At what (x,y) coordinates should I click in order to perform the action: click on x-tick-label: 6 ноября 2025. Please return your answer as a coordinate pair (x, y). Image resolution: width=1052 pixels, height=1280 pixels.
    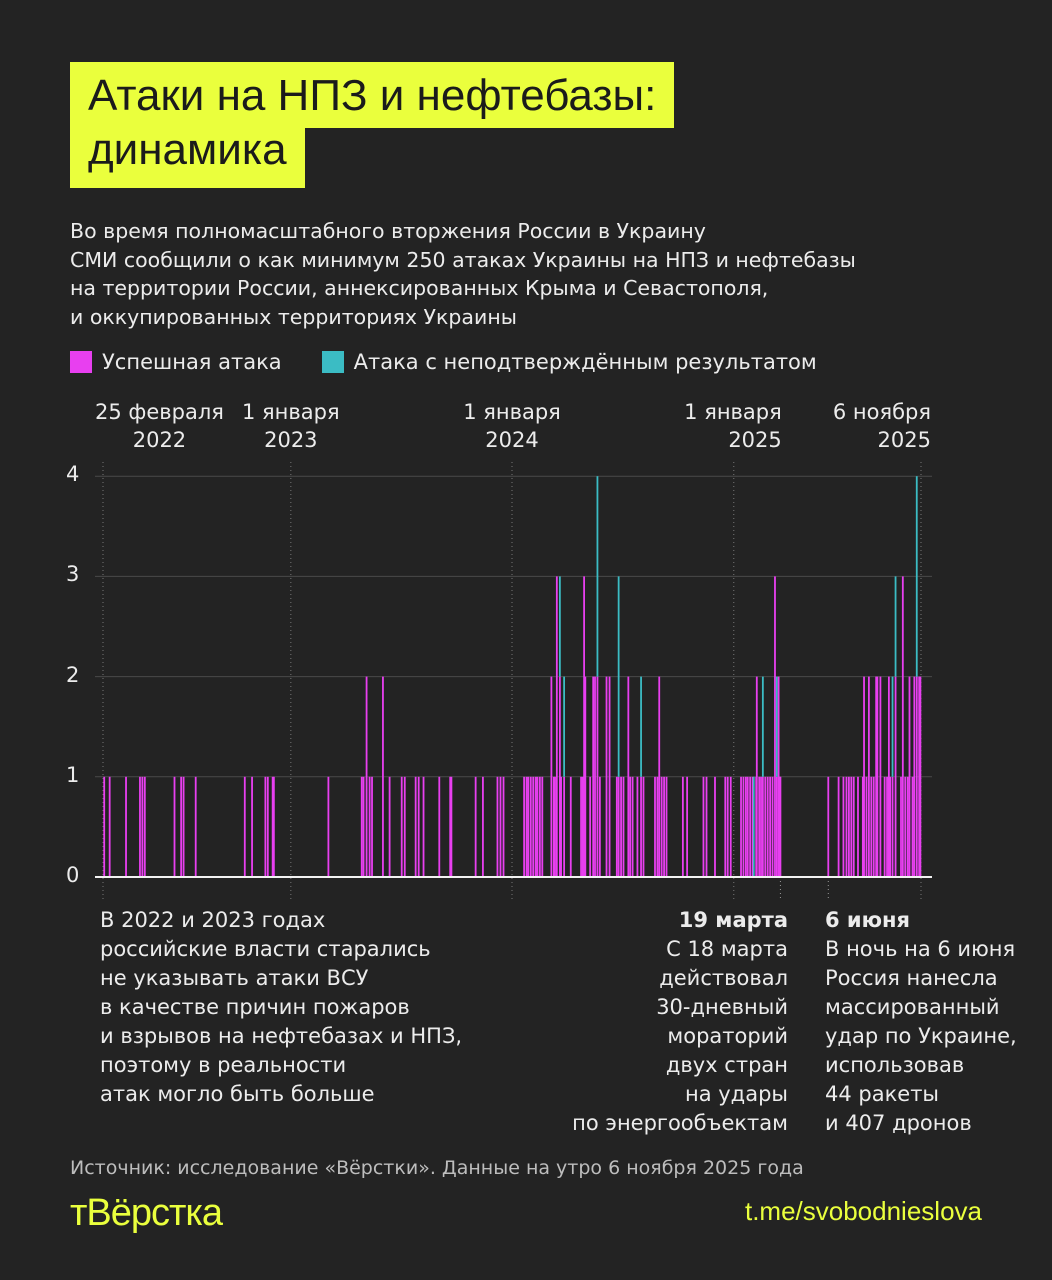
    Looking at the image, I should click on (882, 426).